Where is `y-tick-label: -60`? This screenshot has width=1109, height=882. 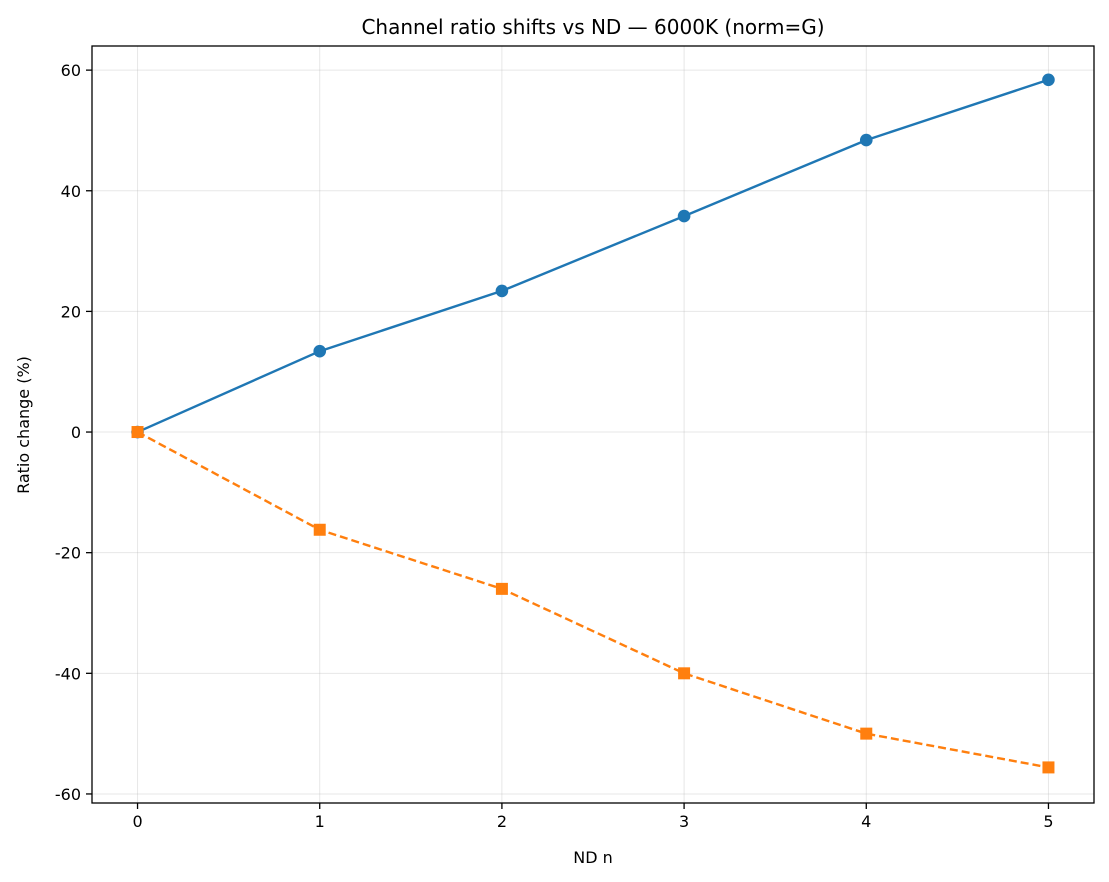 y-tick-label: -60 is located at coordinates (68, 794).